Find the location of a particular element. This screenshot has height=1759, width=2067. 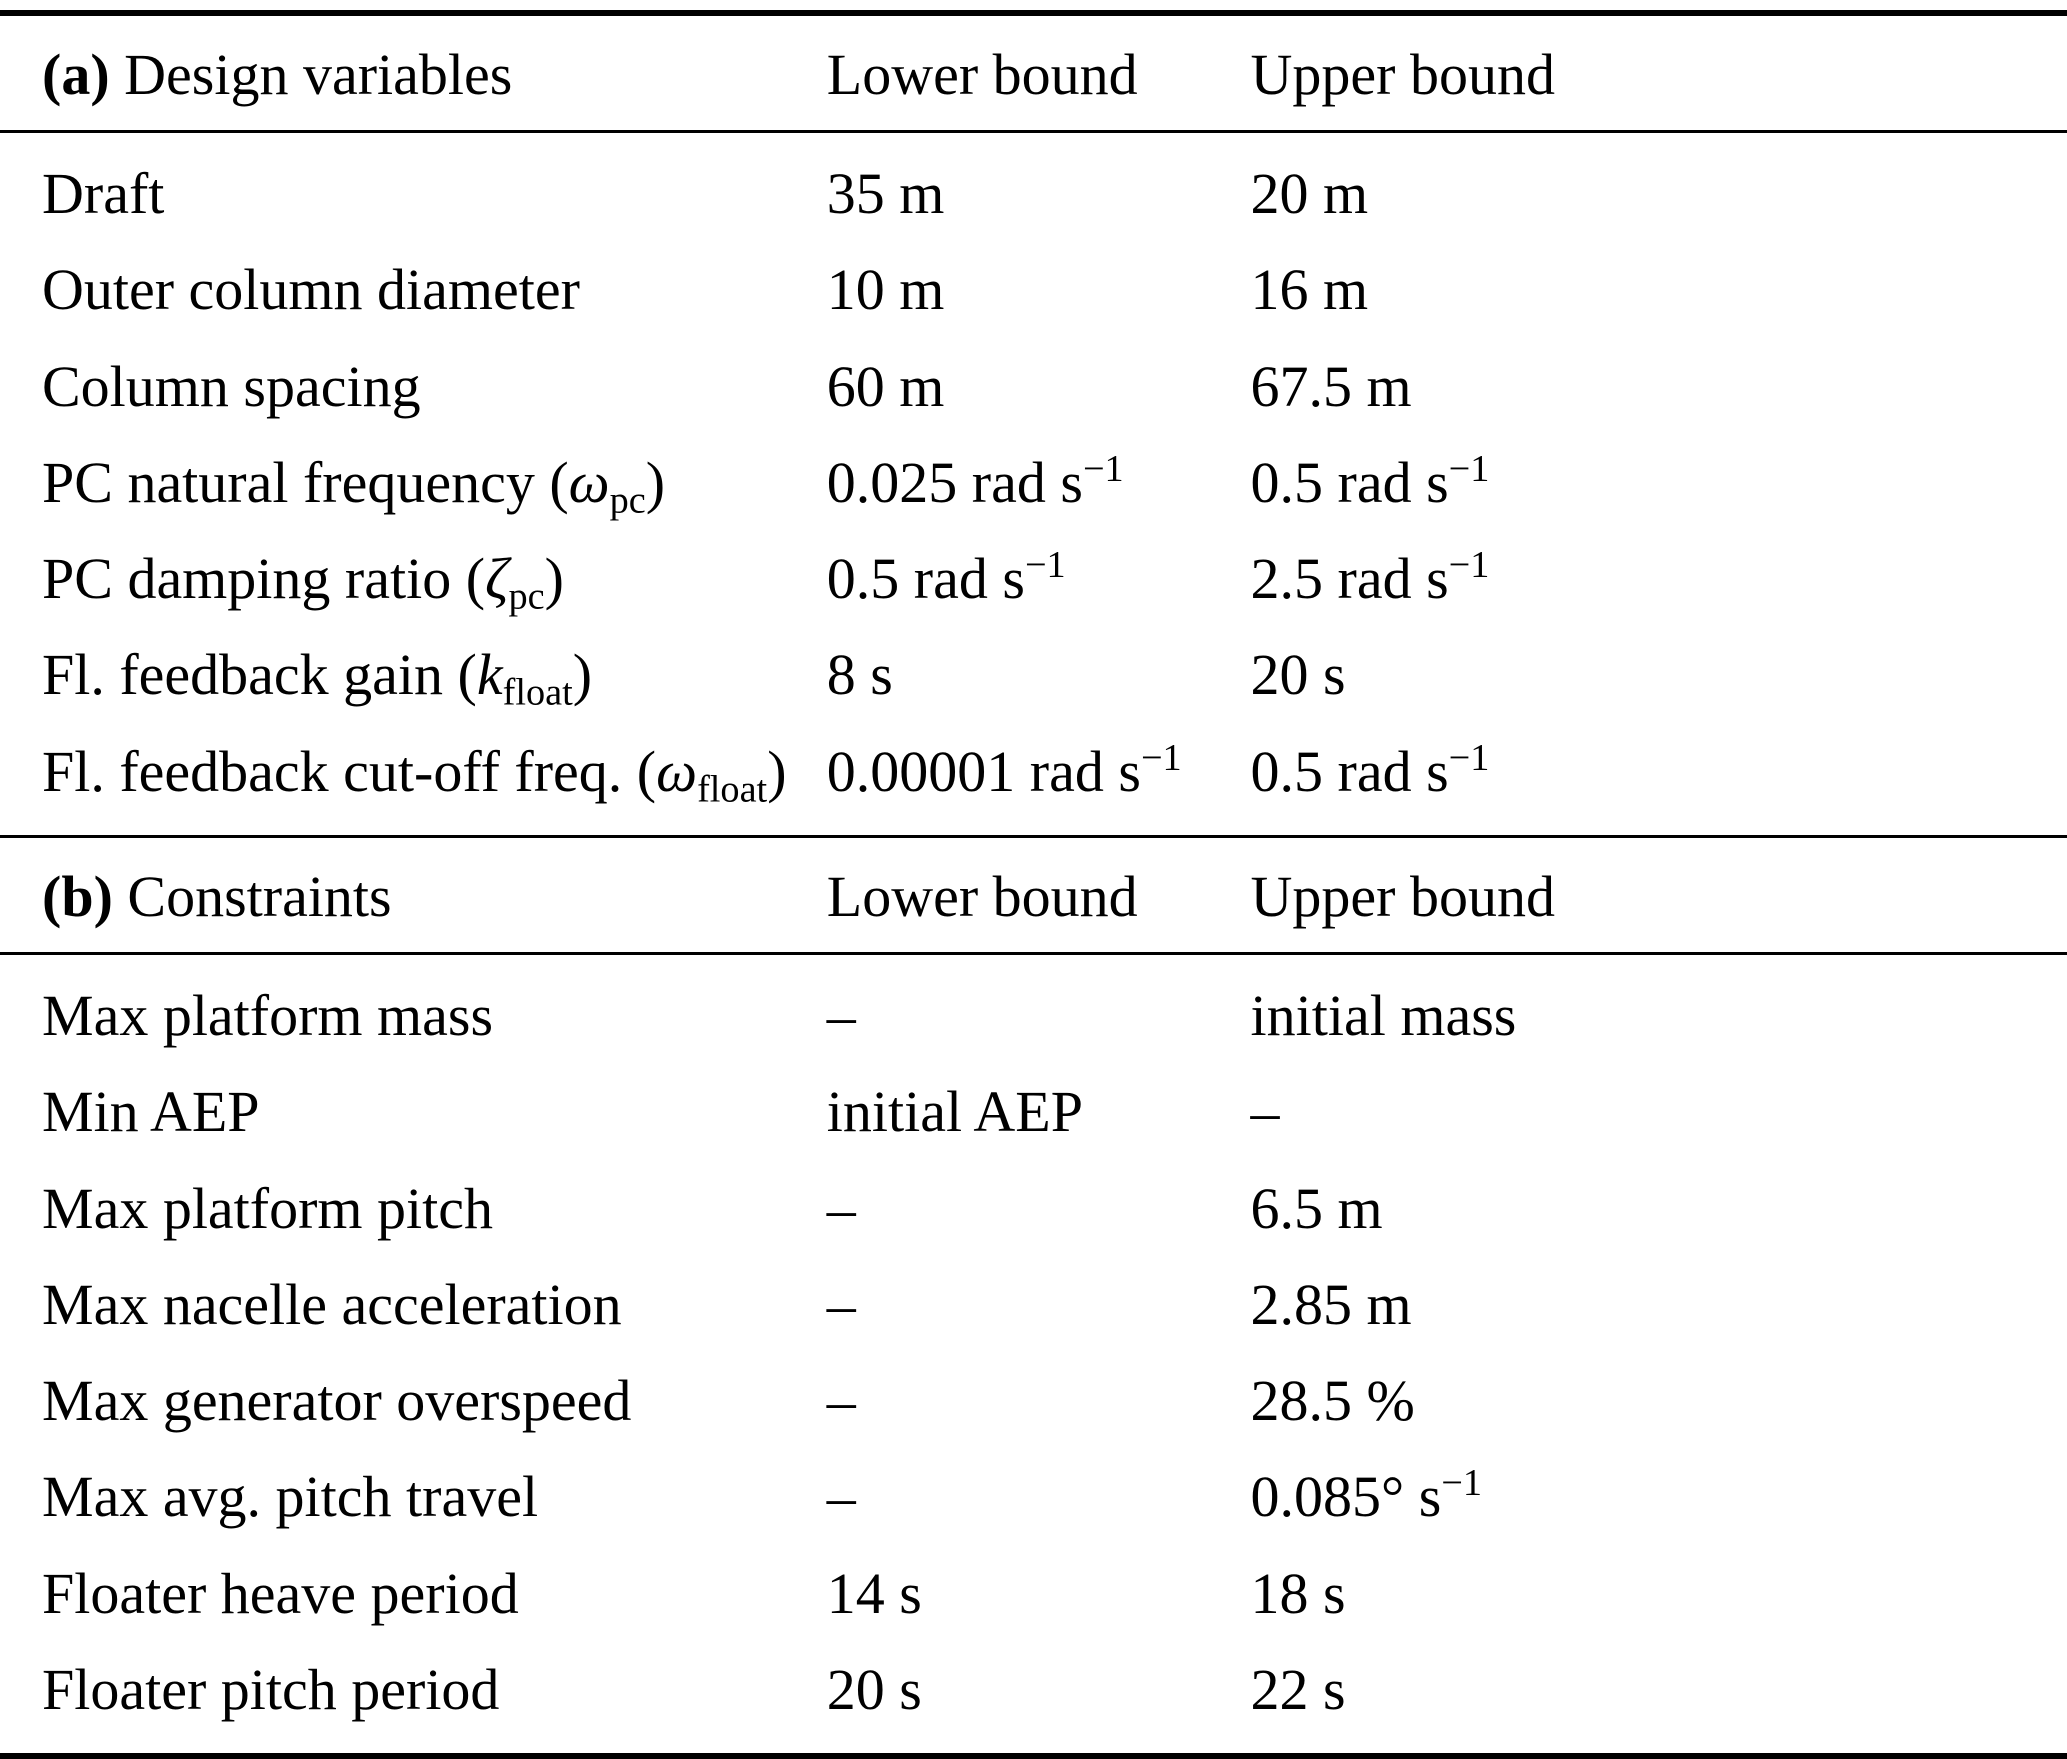

lower-bound-value: 35 m is located at coordinates (885, 194).